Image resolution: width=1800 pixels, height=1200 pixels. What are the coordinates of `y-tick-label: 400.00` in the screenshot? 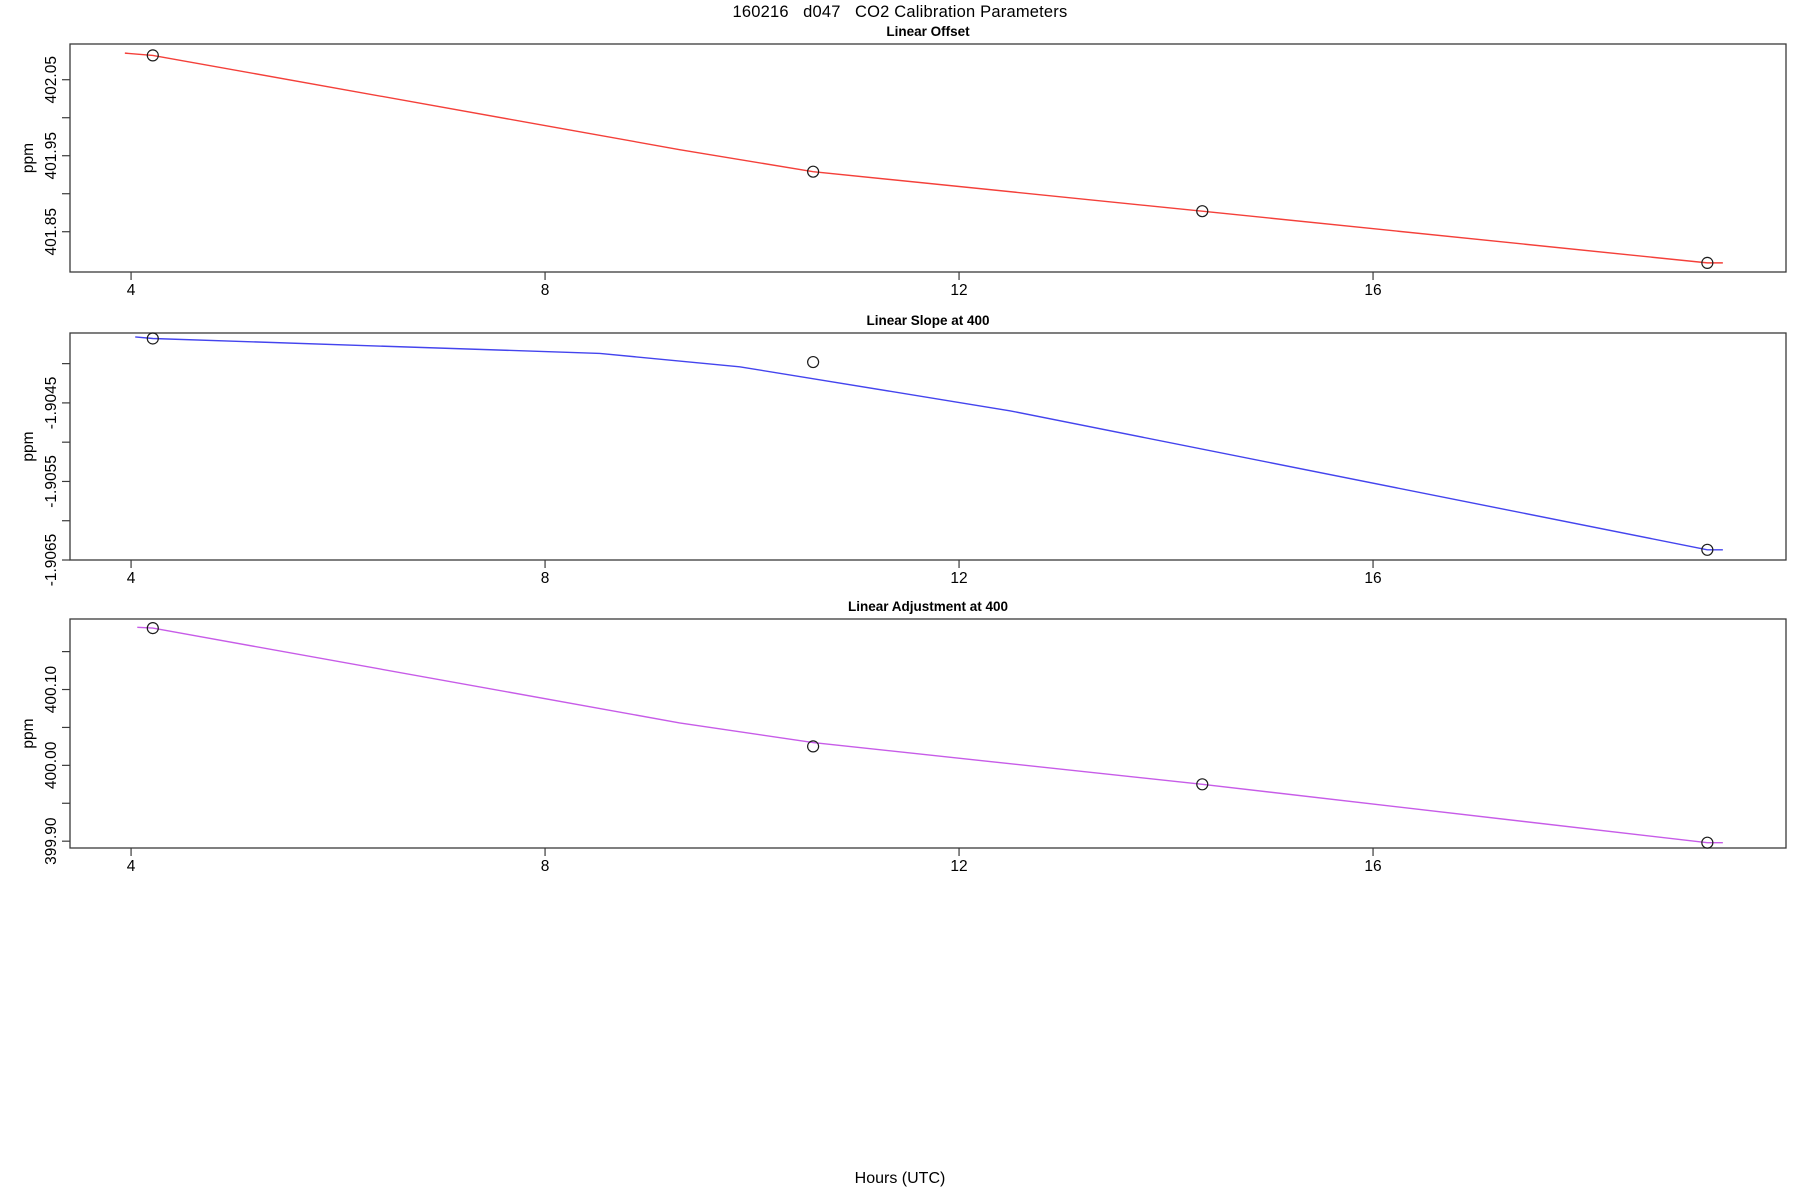 It's located at (51, 765).